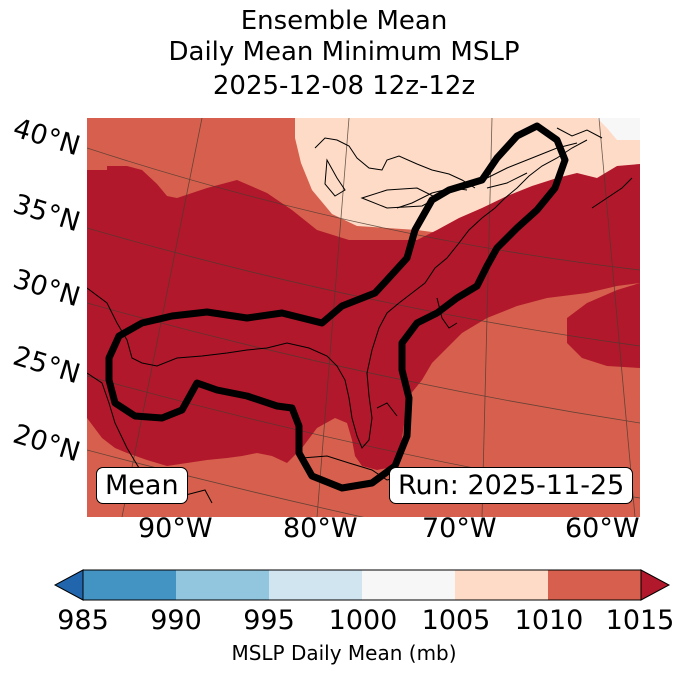 This screenshot has height=674, width=688. Describe the element at coordinates (655, 585) in the screenshot. I see `colorbar-extend-high` at that location.